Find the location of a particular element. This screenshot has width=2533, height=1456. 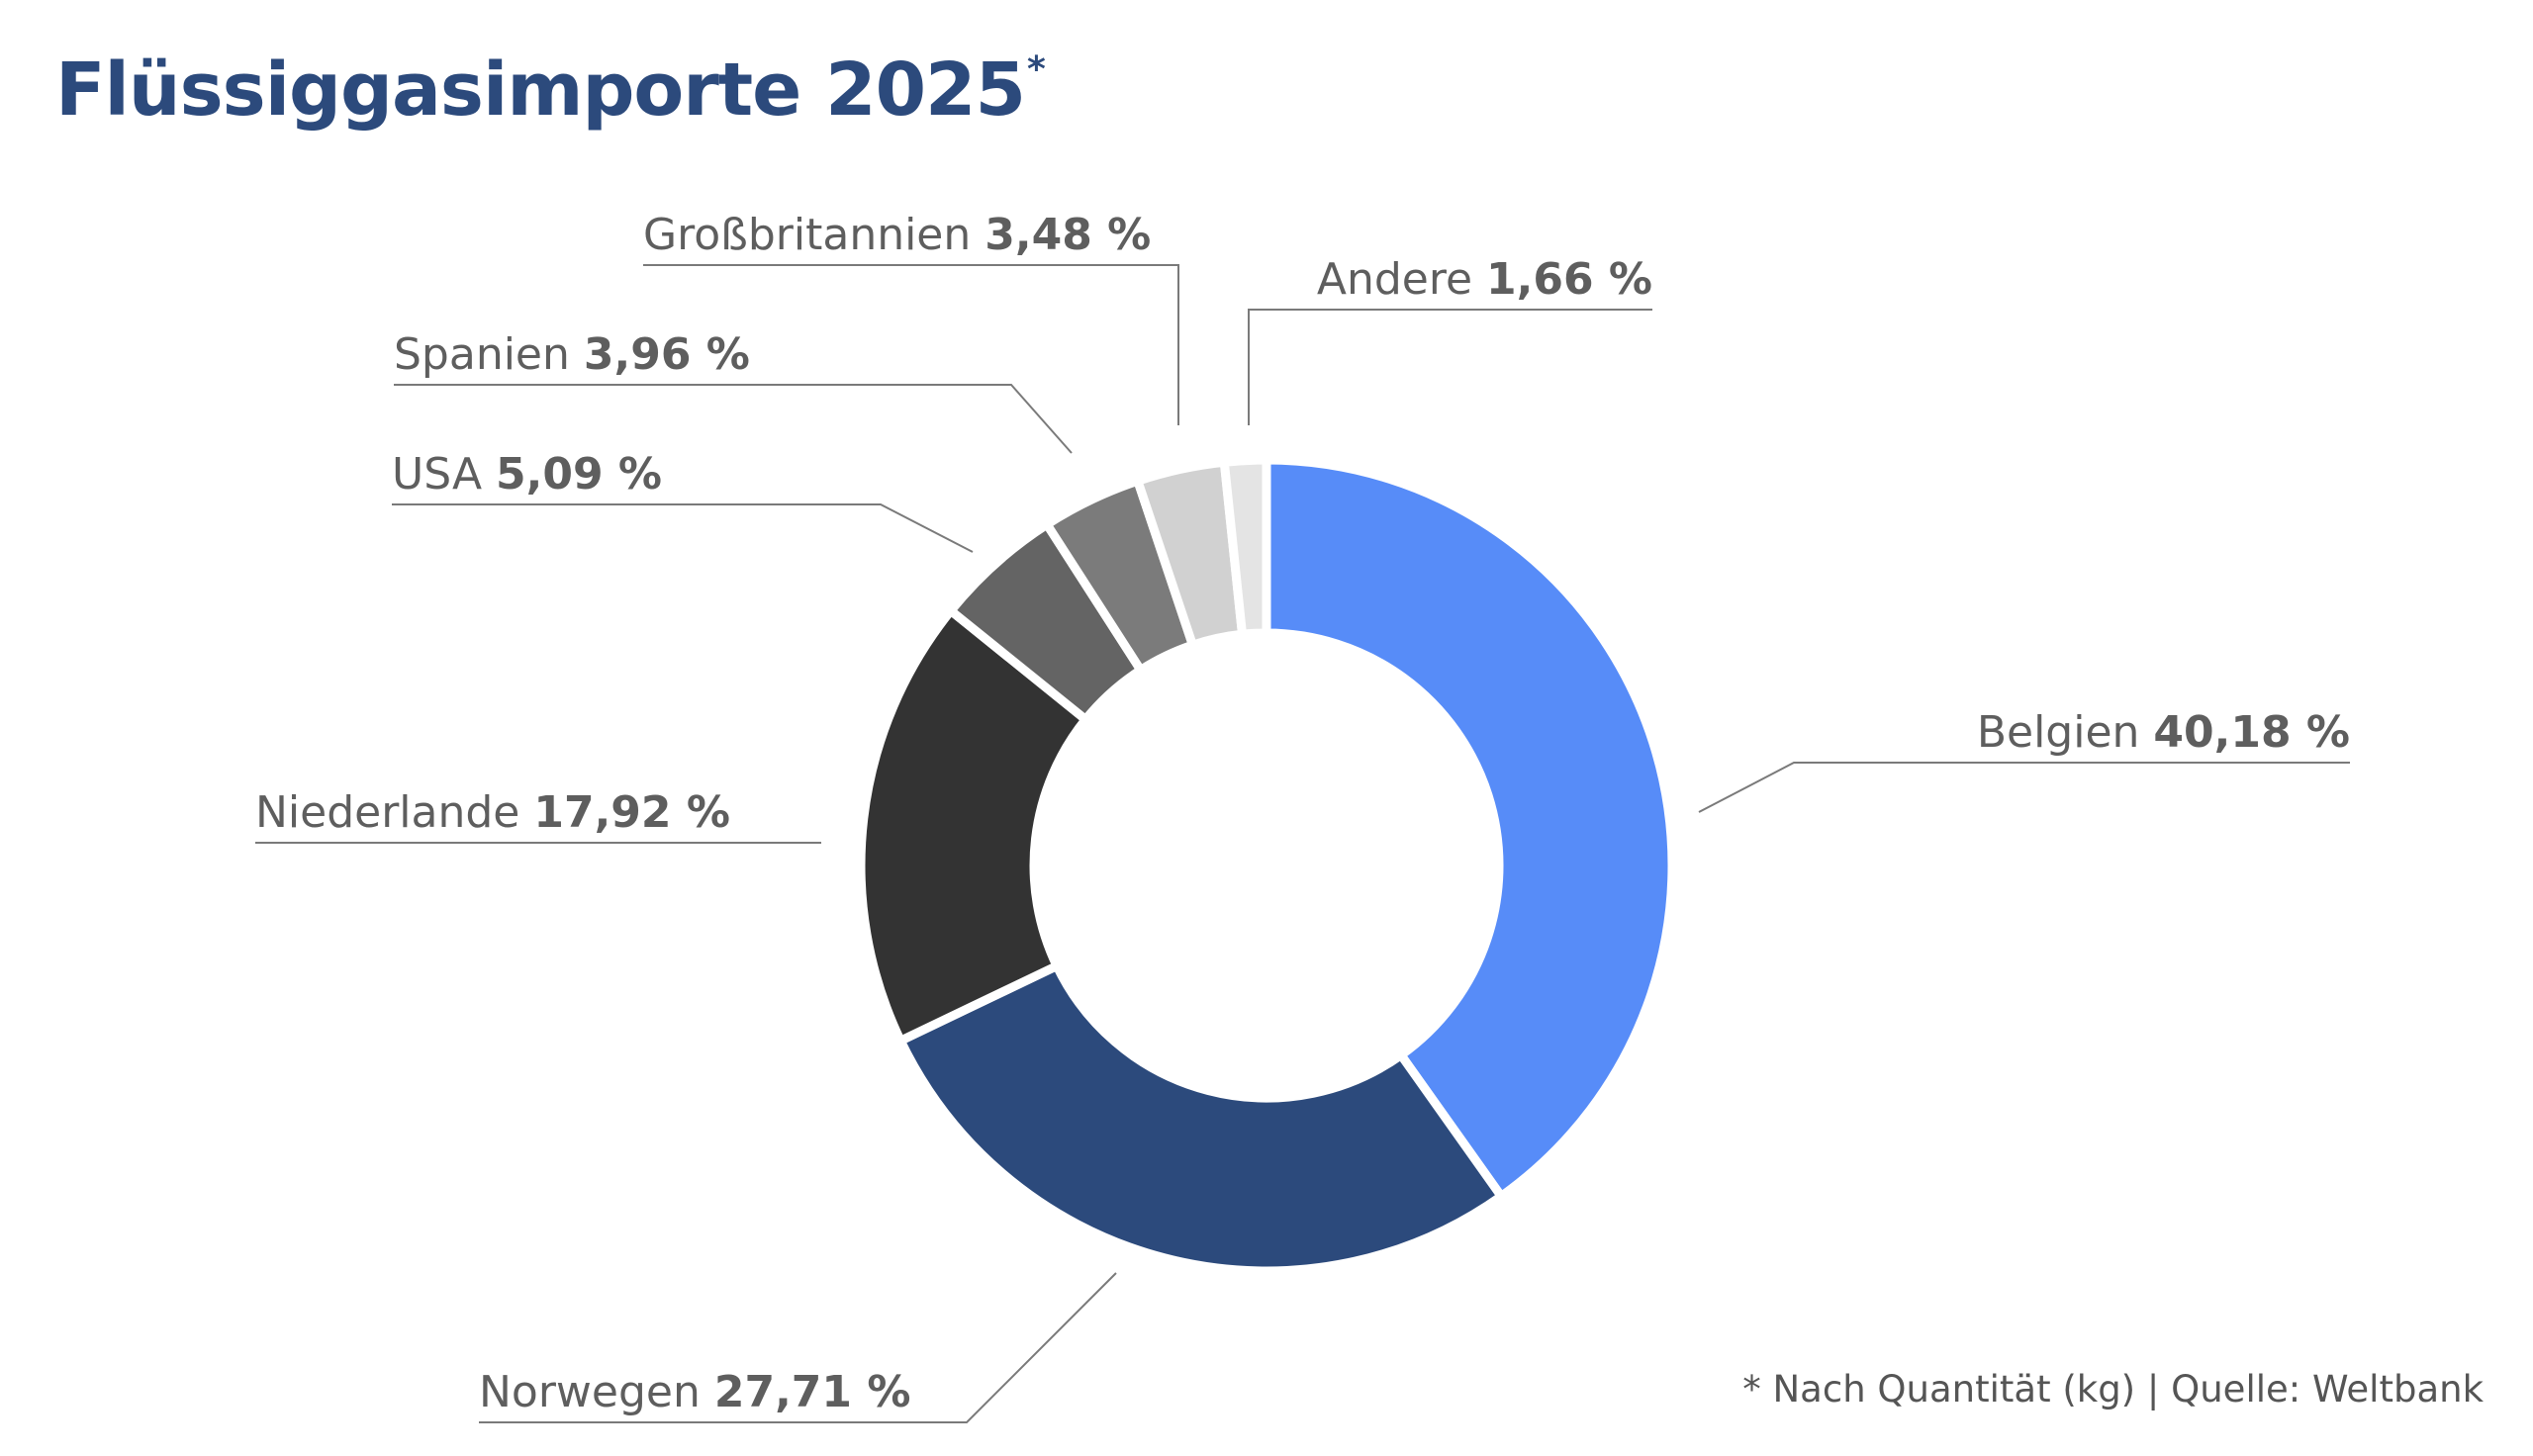

slice-label-spanien: Spanien 3,96 % is located at coordinates (572, 354).